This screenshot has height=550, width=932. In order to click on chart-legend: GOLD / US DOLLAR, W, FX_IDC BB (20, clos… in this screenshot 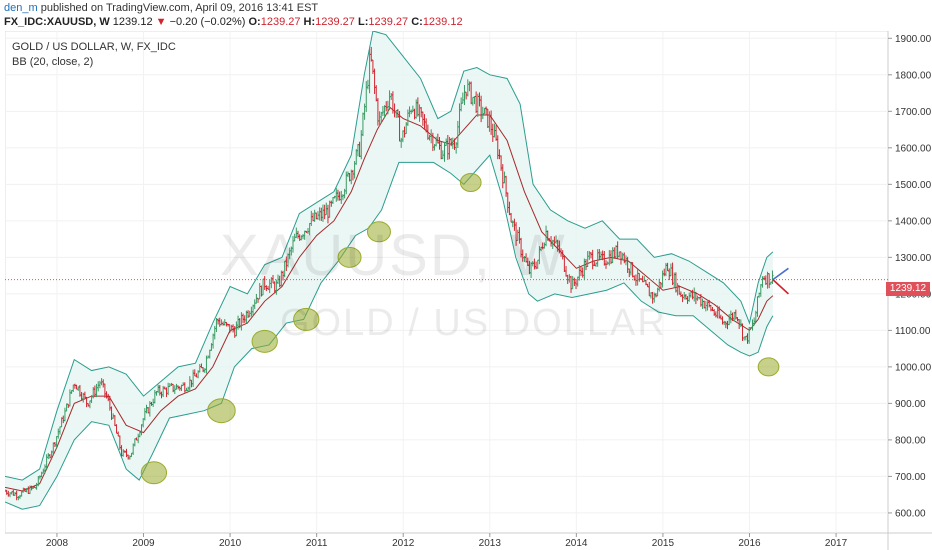, I will do `click(94, 55)`.